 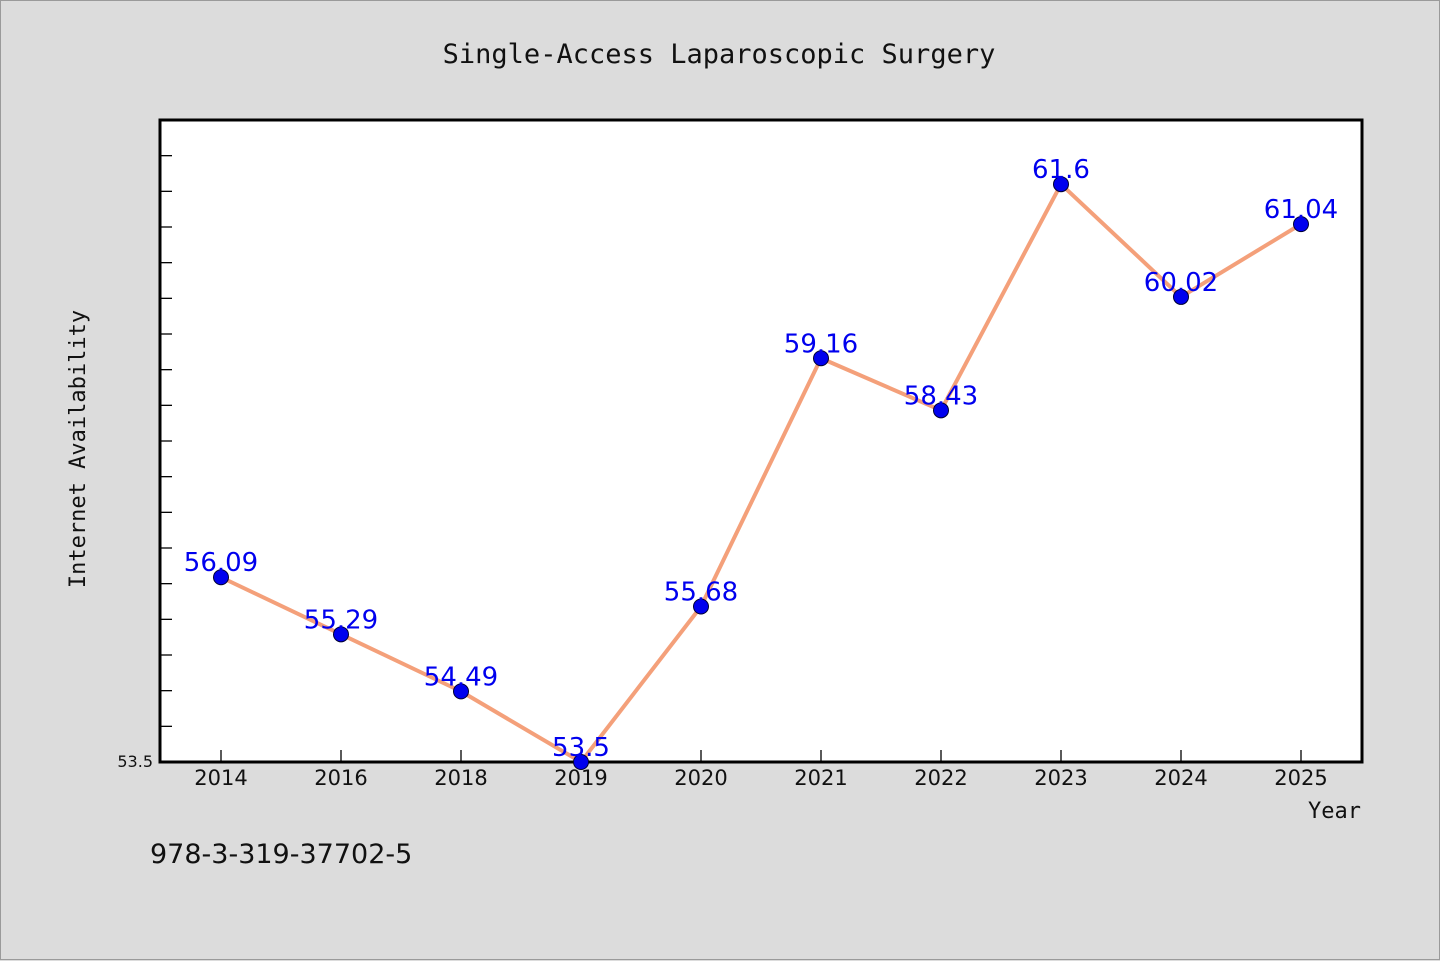 What do you see at coordinates (761, 770) in the screenshot?
I see `x-axis-ticks: 2014 2016 2018 2019 2020 2021 2022 2023 2024 2025` at bounding box center [761, 770].